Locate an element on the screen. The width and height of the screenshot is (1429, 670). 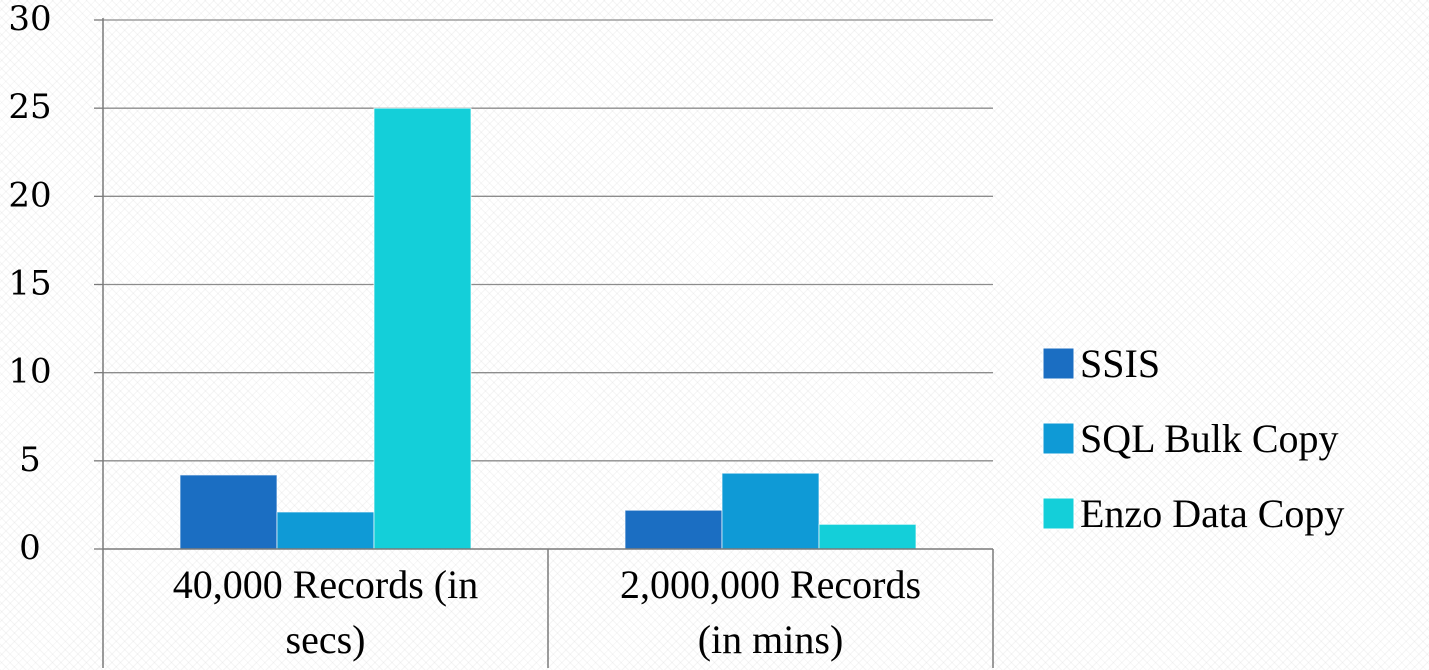
bar-ssis-cat2 is located at coordinates (673, 529).